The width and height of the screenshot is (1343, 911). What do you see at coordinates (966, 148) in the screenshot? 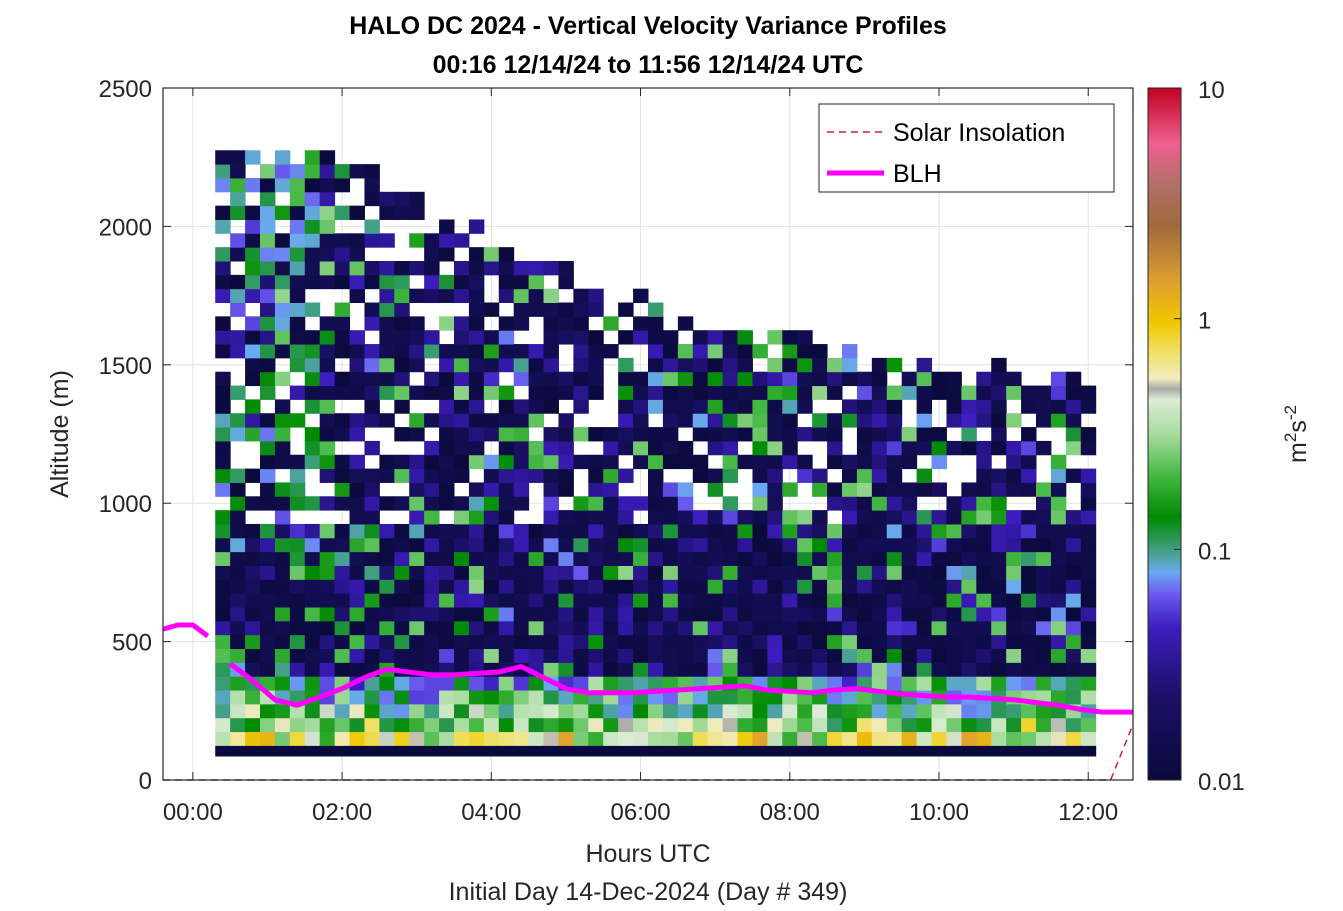
I see `legend-box` at bounding box center [966, 148].